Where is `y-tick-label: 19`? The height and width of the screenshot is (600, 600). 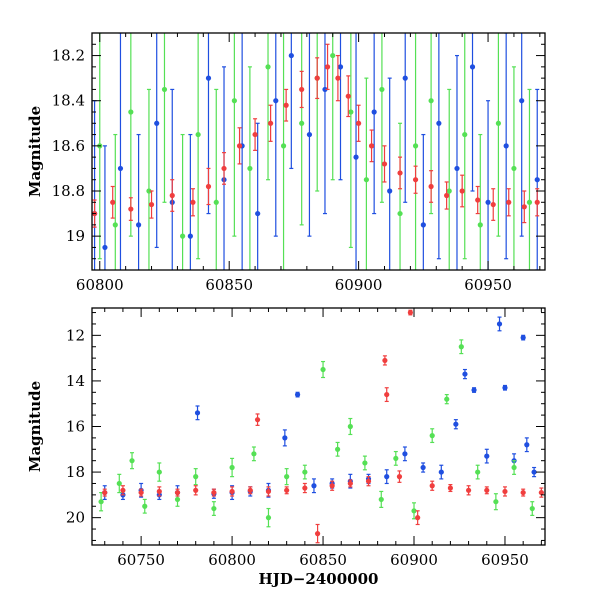
y-tick-label: 19 is located at coordinates (75, 236).